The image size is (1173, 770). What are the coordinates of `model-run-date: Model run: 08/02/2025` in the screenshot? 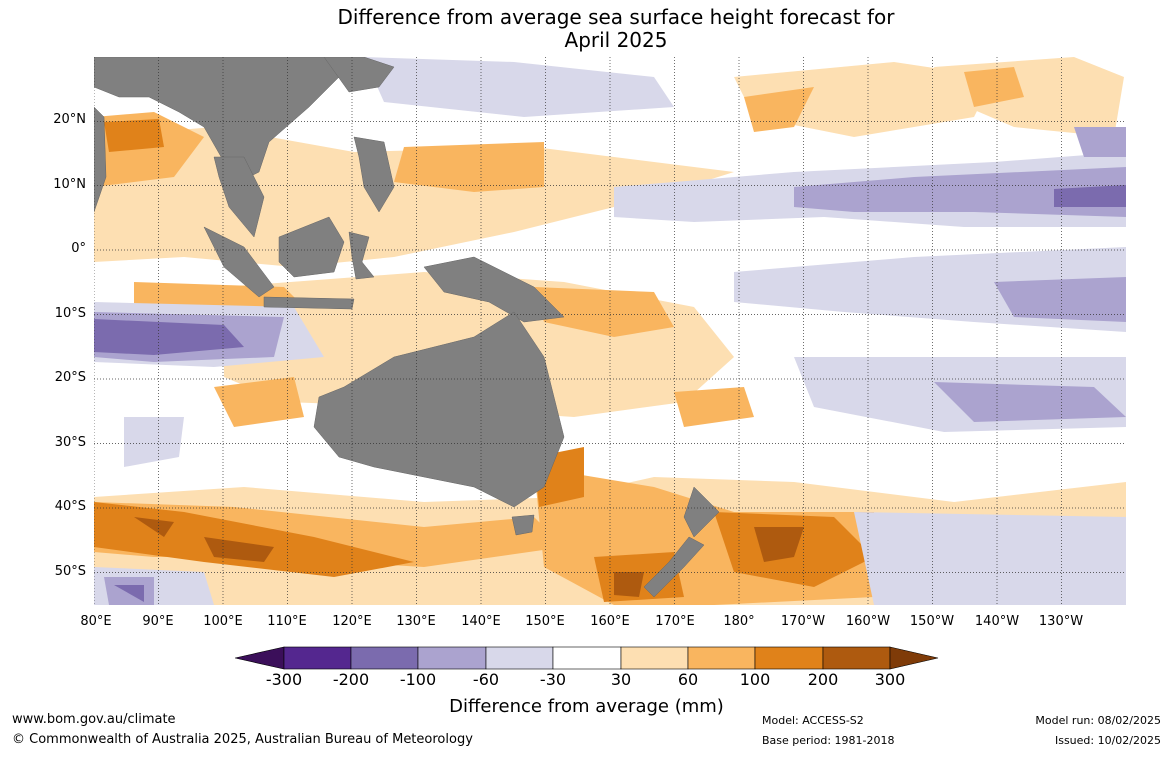 It's located at (1098, 720).